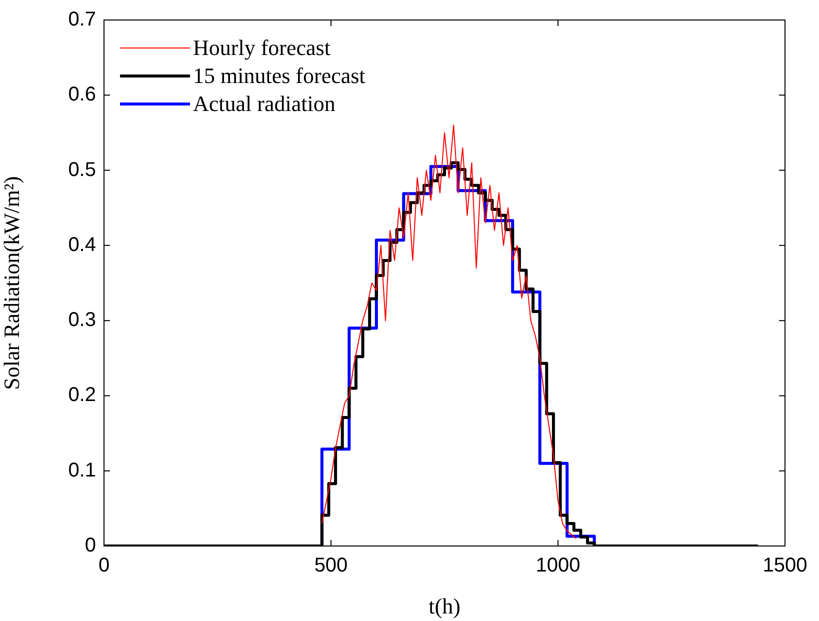  What do you see at coordinates (279, 75) in the screenshot?
I see `legend-label: 15 minutes forecast` at bounding box center [279, 75].